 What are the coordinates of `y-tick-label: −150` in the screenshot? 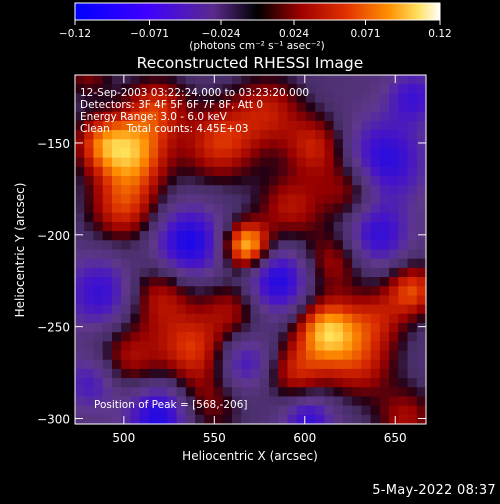 It's located at (53, 144).